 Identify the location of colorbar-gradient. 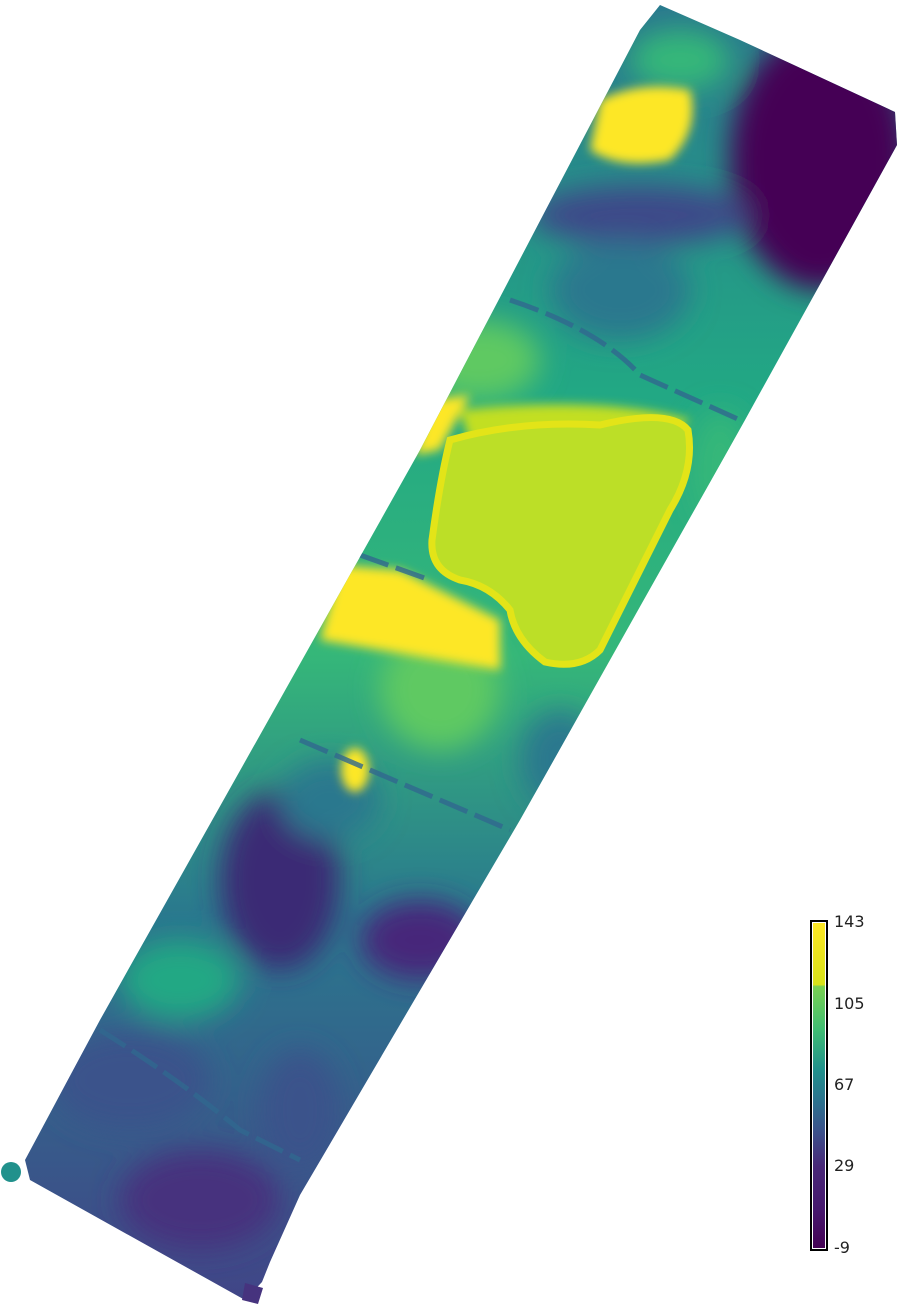
(819, 1085).